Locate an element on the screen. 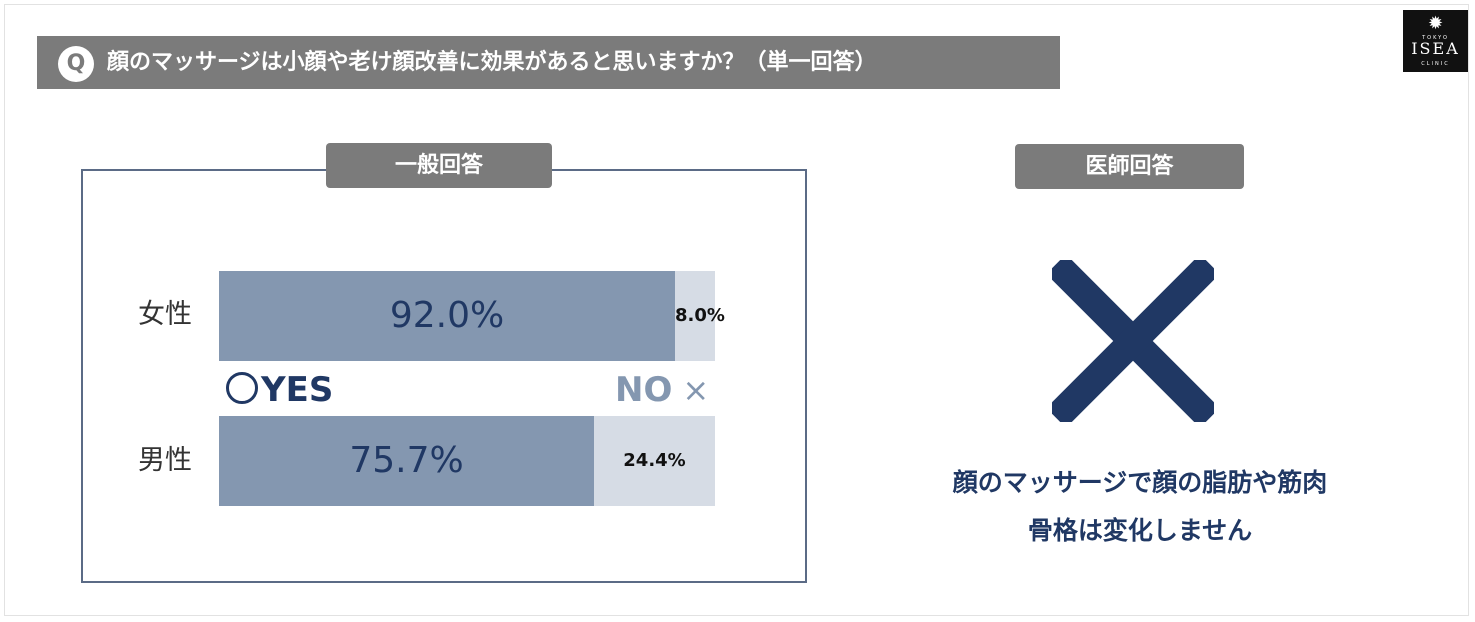 The width and height of the screenshot is (1475, 622). doctor-answer-line1: 顔のマッサージで顔の脂肪や筋肉 is located at coordinates (1140, 482).